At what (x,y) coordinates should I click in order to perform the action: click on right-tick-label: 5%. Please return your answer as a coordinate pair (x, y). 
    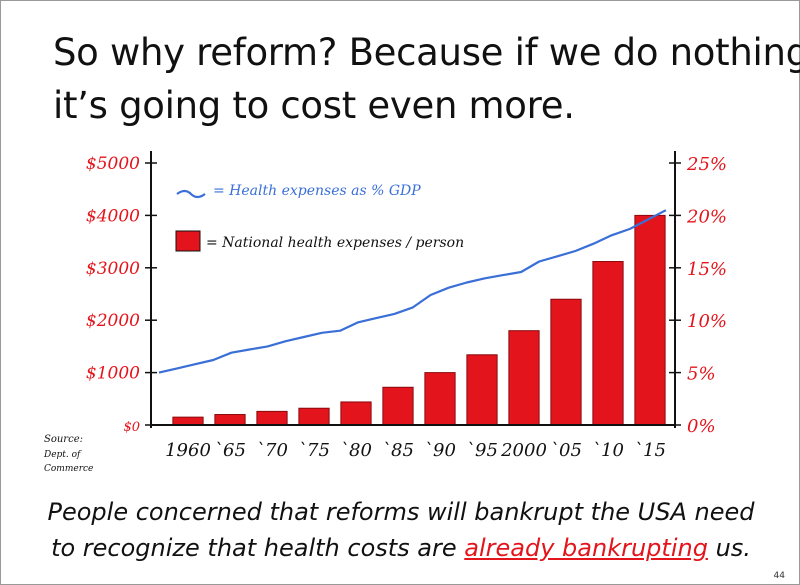
    Looking at the image, I should click on (701, 374).